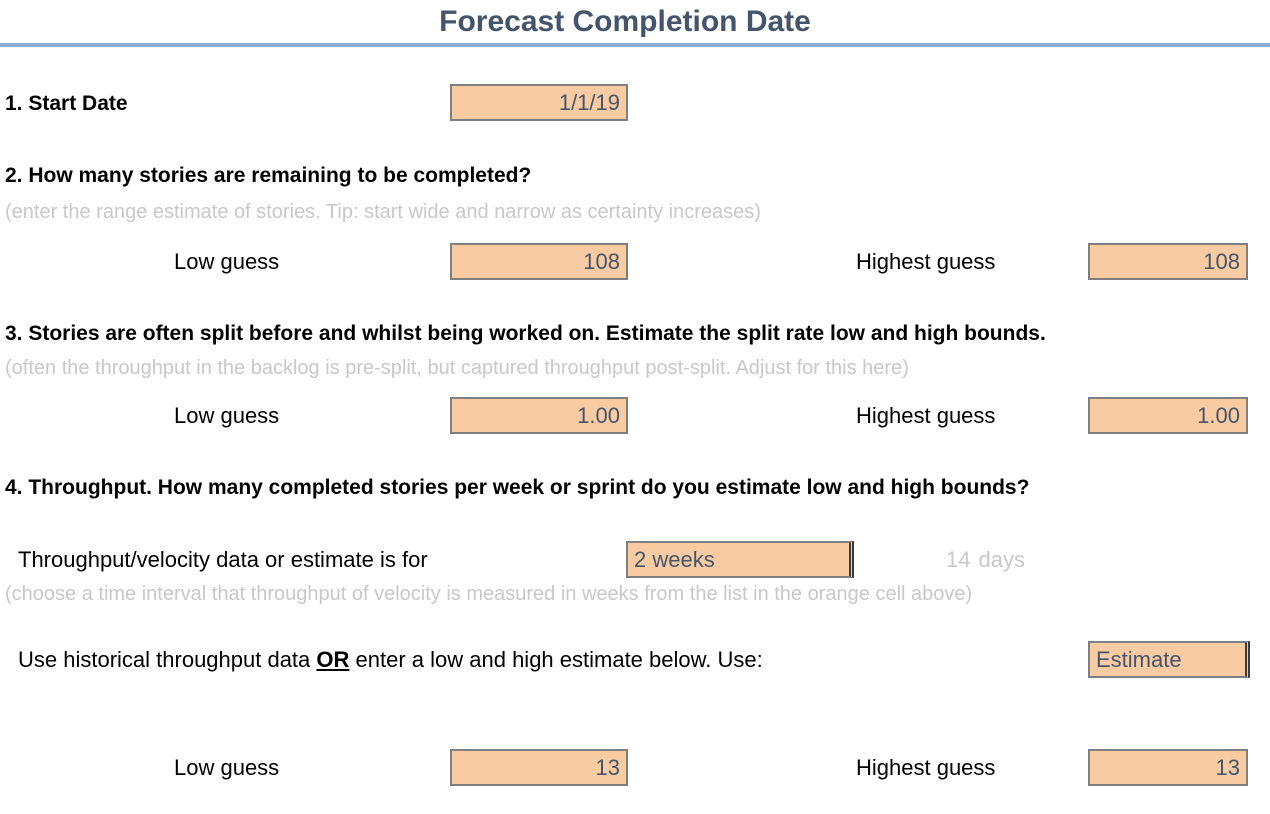 This screenshot has height=814, width=1270. I want to click on interval-days-unit: days, so click(1001, 559).